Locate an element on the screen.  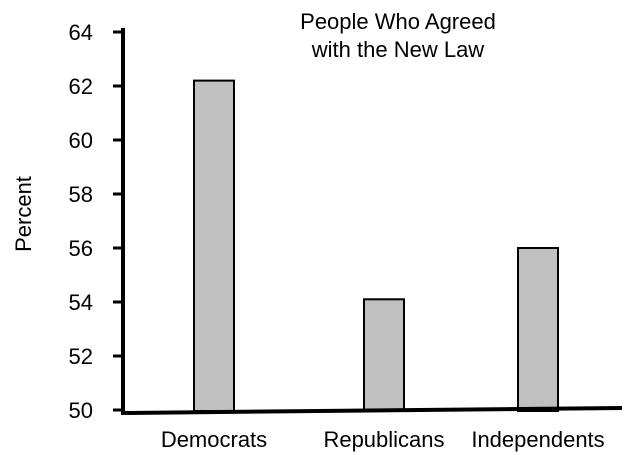
x-category-label: Democrats is located at coordinates (214, 439).